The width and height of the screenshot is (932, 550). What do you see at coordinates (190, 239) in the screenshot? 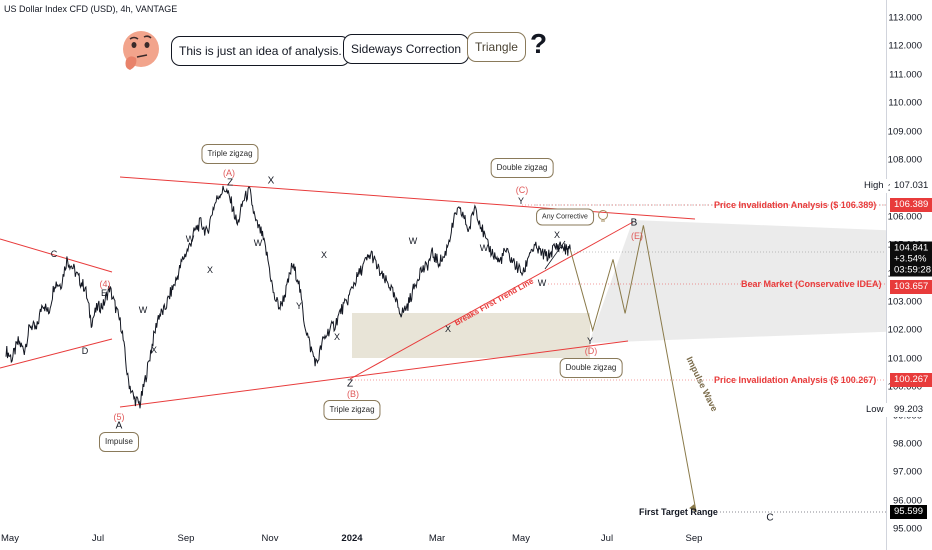
I see `wave-w-sep: W` at bounding box center [190, 239].